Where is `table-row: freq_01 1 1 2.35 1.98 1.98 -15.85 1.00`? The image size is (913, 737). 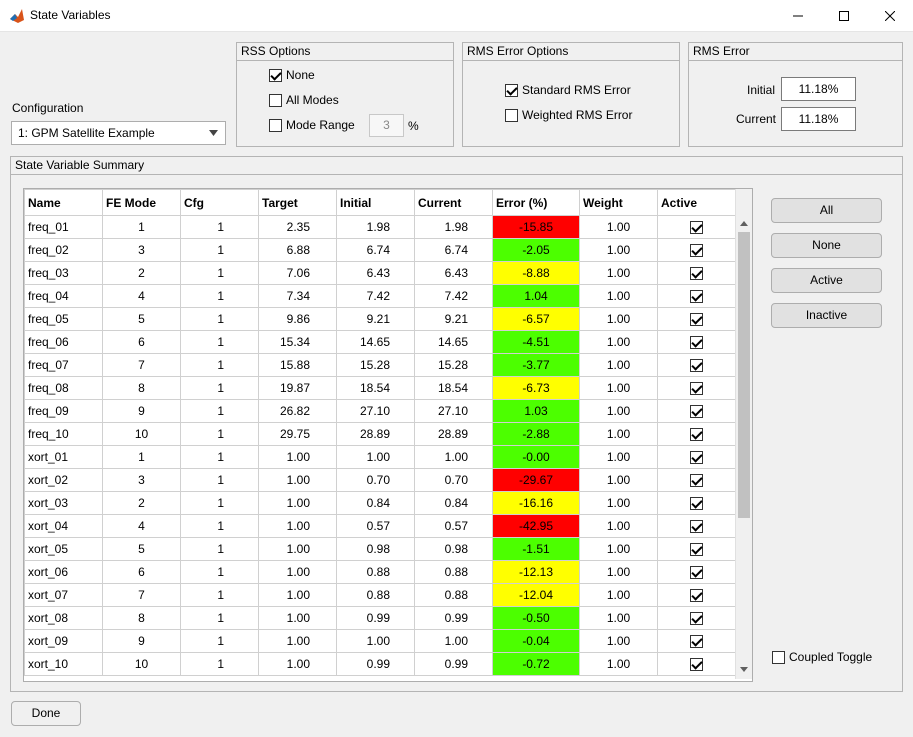 table-row: freq_01 1 1 2.35 1.98 1.98 -15.85 1.00 is located at coordinates (380, 227).